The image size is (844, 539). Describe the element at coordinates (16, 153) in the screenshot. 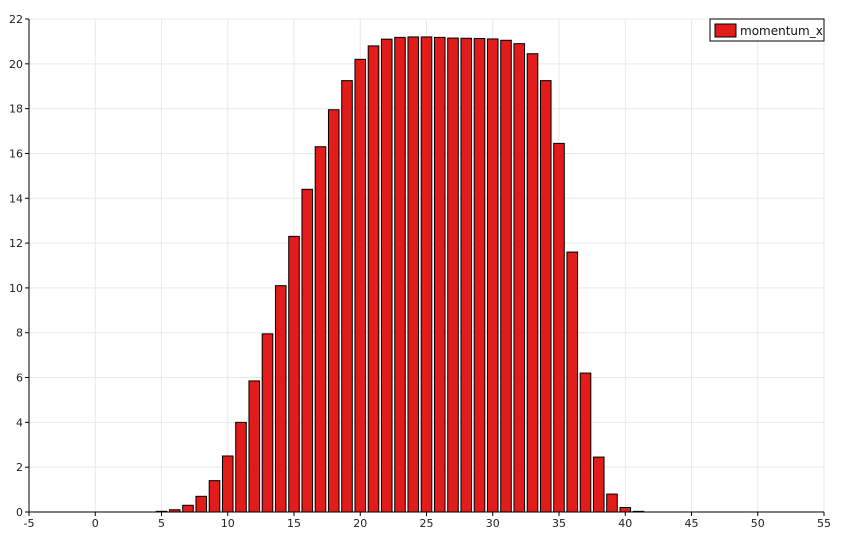

I see `y-tick-label: 16` at that location.